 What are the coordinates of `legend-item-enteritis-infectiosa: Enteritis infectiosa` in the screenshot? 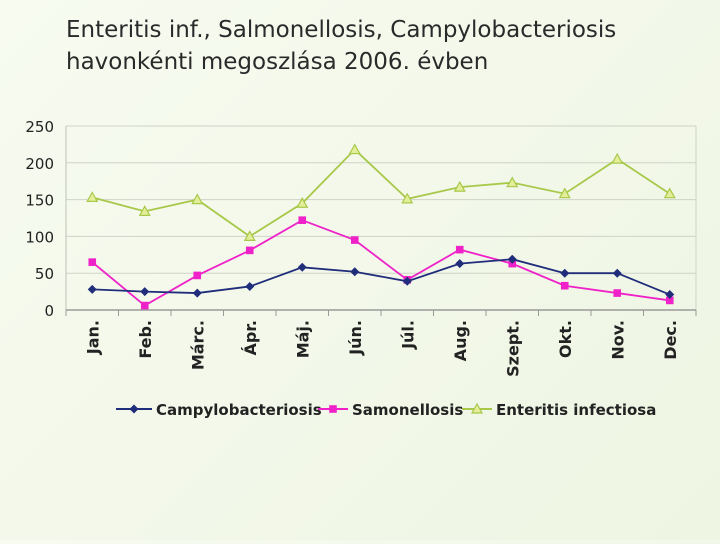 It's located at (559, 410).